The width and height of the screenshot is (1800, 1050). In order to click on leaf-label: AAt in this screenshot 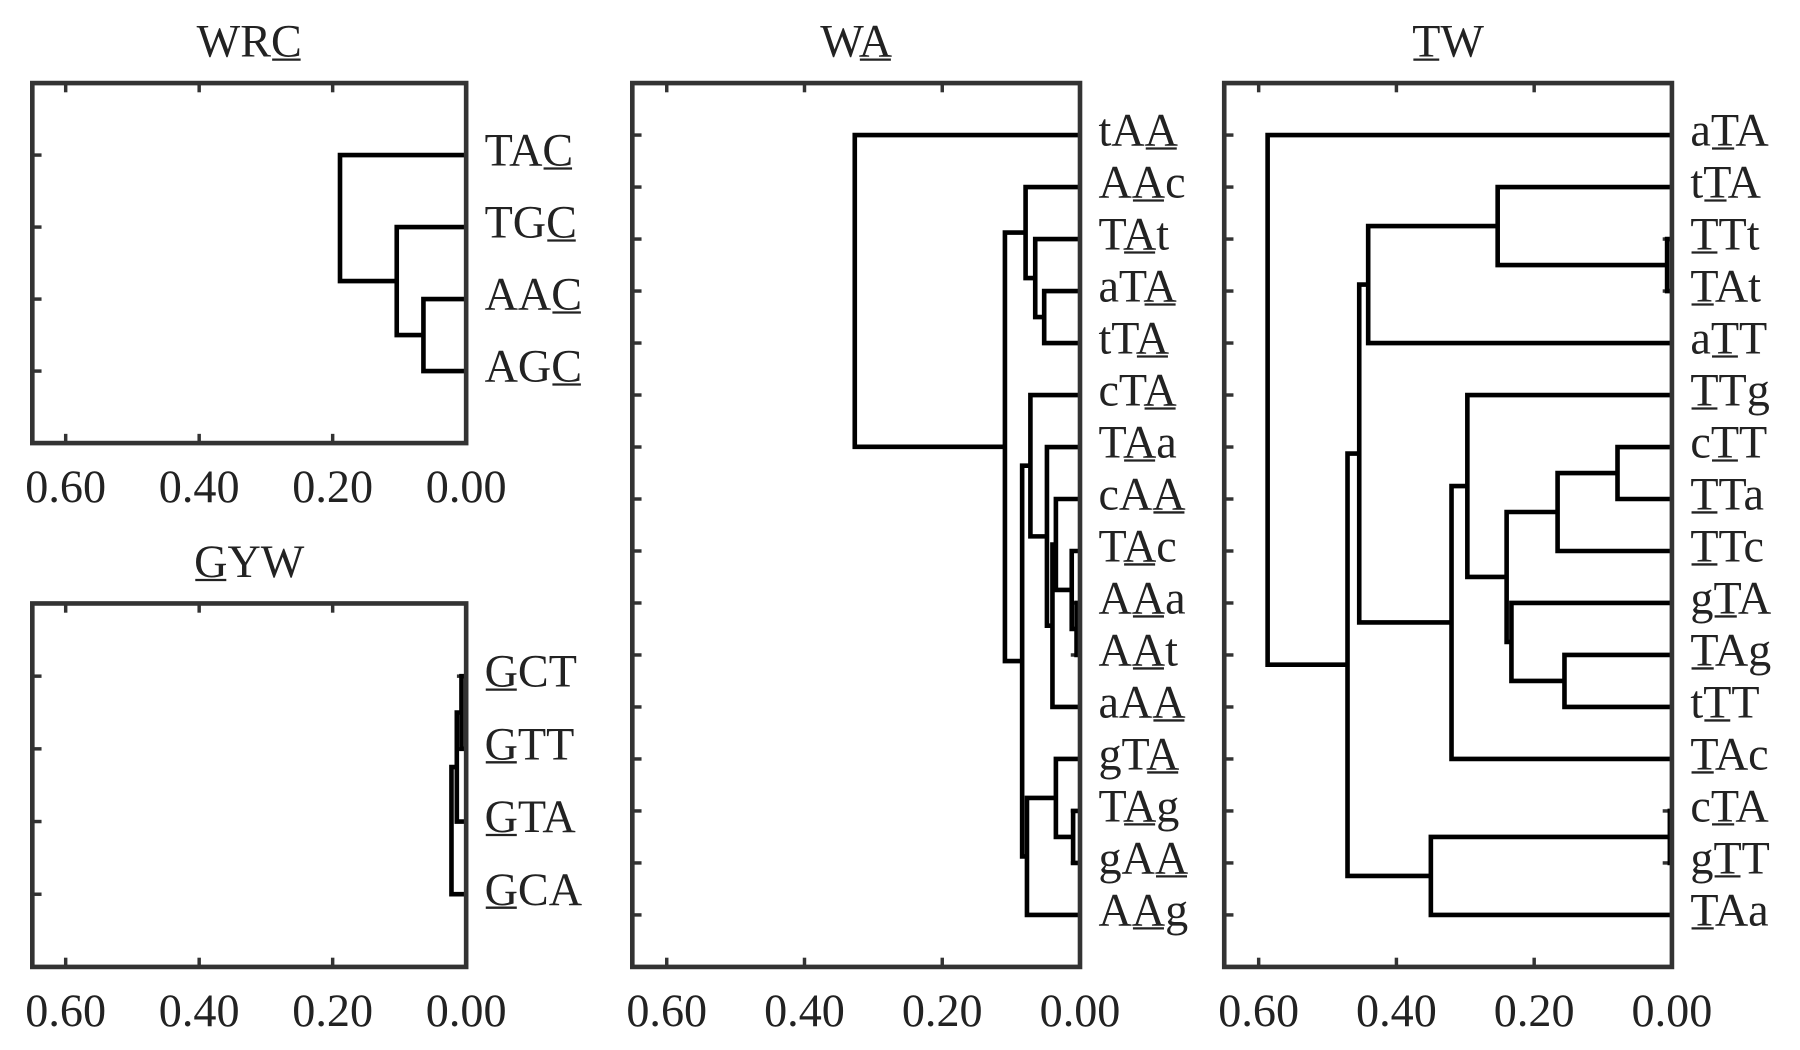, I will do `click(1138, 650)`.